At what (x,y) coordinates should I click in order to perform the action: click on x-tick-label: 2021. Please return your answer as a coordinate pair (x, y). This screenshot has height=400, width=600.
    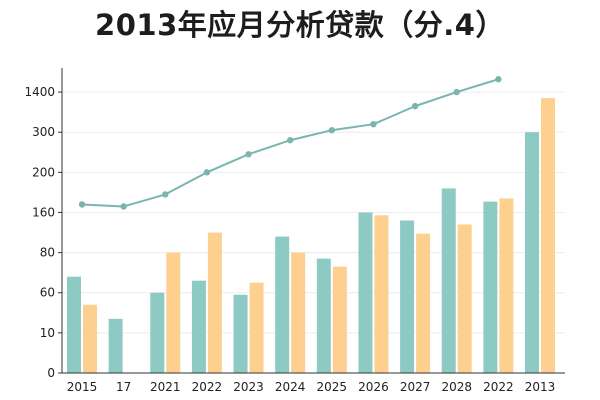
    Looking at the image, I should click on (165, 387).